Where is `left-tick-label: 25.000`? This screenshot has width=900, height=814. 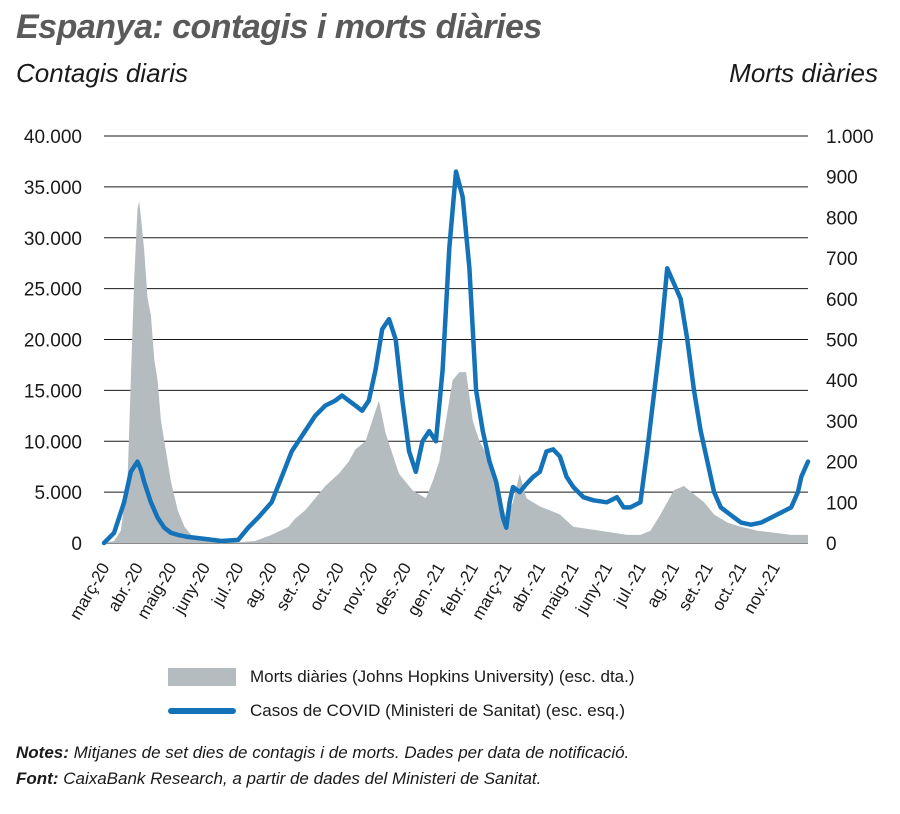 left-tick-label: 25.000 is located at coordinates (53, 290).